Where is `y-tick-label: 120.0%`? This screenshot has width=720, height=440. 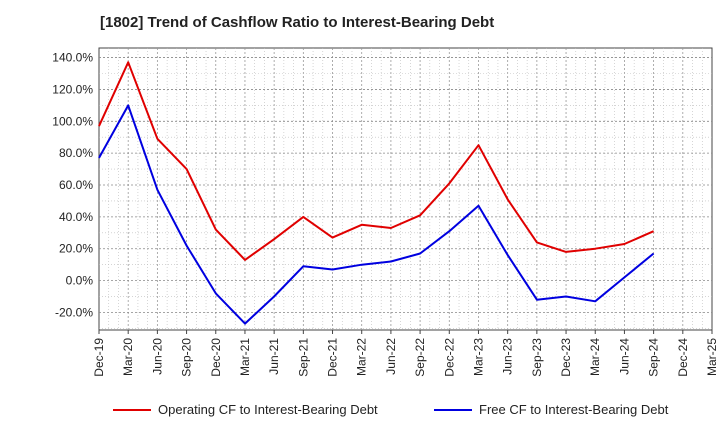 y-tick-label: 120.0% is located at coordinates (72, 89).